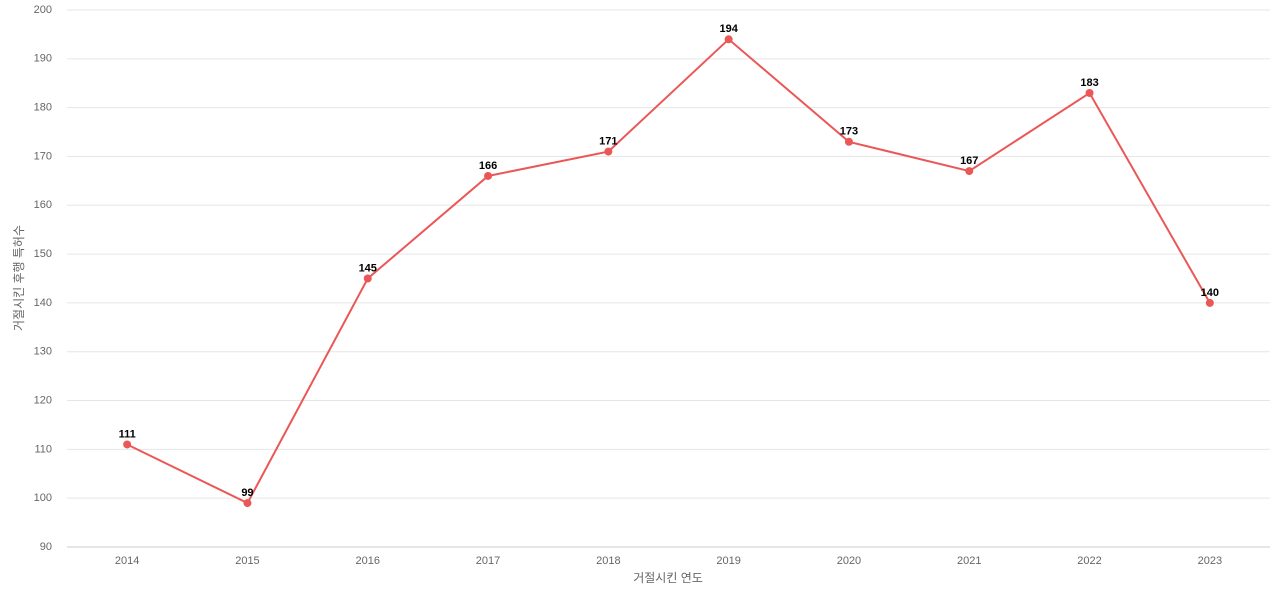 The image size is (1280, 600). I want to click on x-tick-label: 2017, so click(488, 561).